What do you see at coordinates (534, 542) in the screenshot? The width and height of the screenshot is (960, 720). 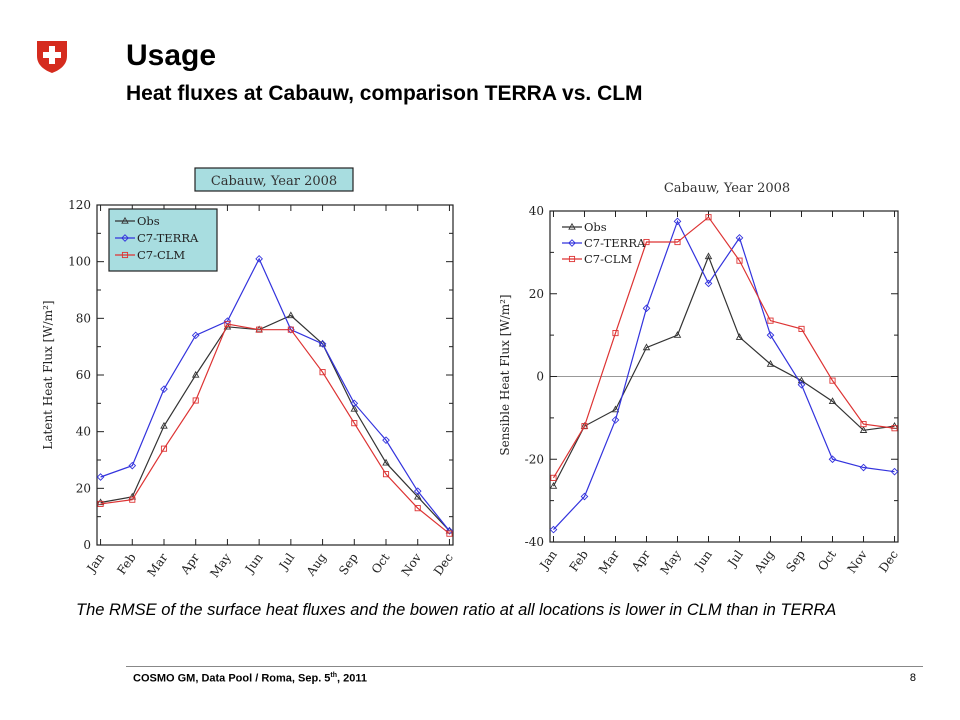 I see `y-tick-label: -40` at bounding box center [534, 542].